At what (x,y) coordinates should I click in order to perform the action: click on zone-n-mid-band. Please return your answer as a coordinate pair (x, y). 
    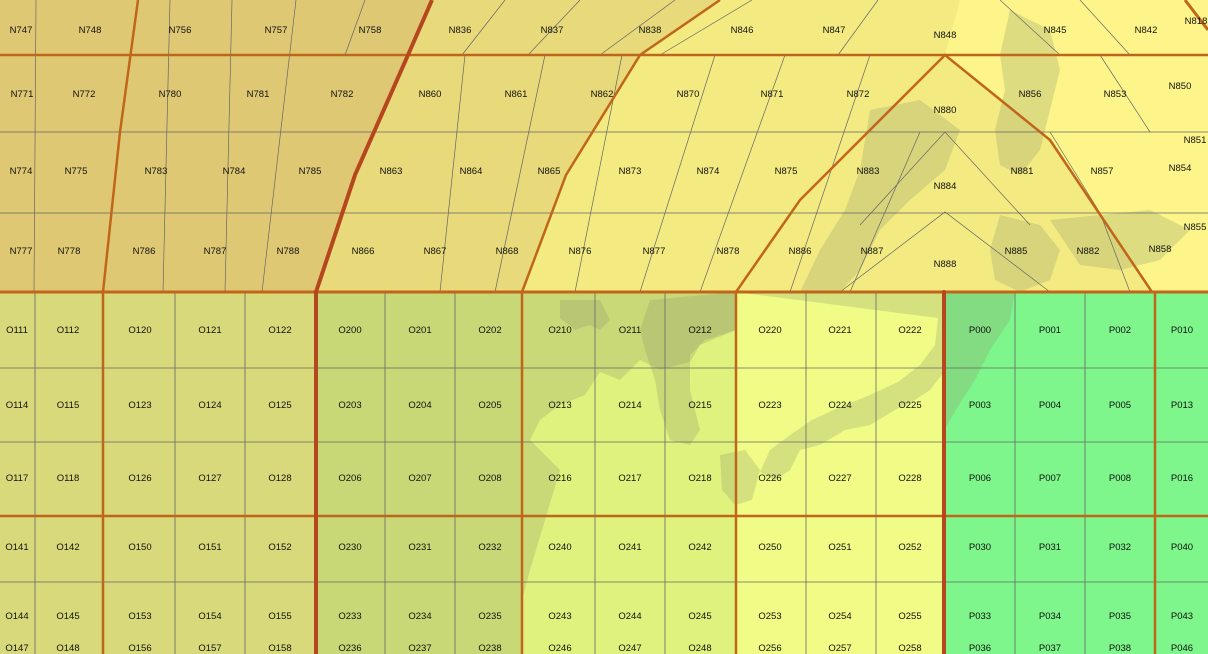
    Looking at the image, I should click on (518, 146).